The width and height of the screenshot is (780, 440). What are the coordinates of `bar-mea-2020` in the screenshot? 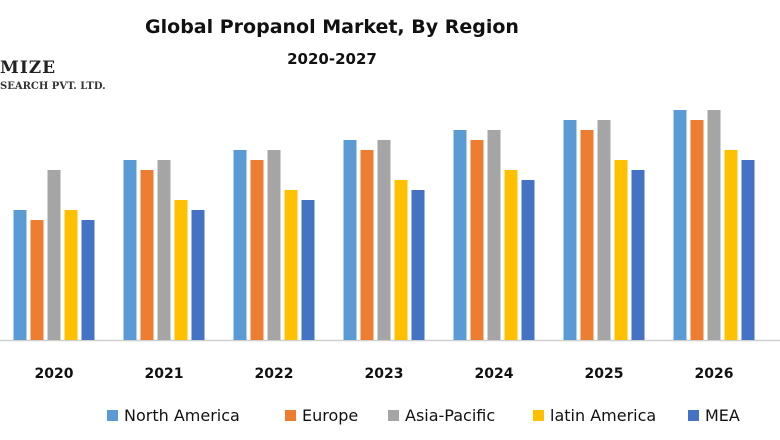 It's located at (88, 280).